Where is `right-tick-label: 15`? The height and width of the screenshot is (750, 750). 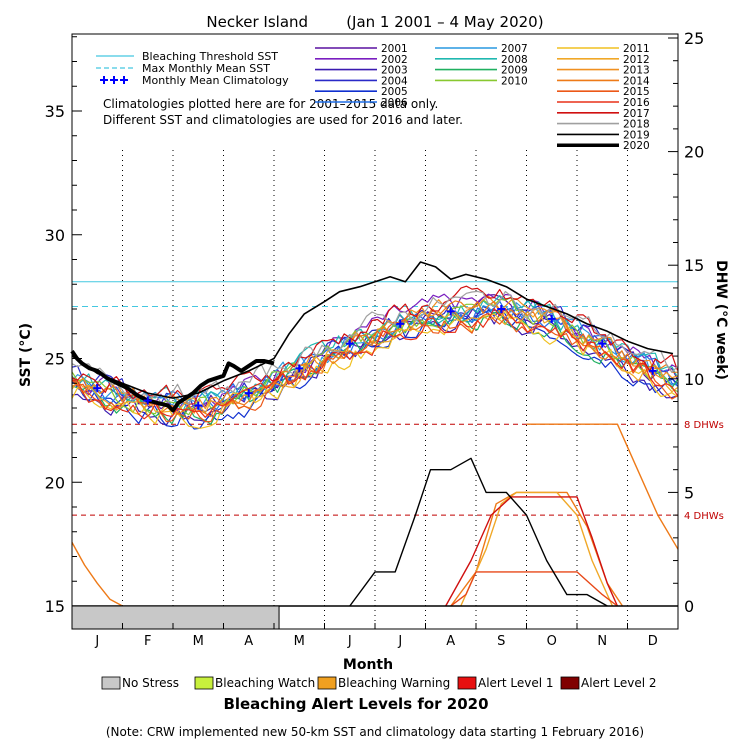 right-tick-label: 15 is located at coordinates (694, 265).